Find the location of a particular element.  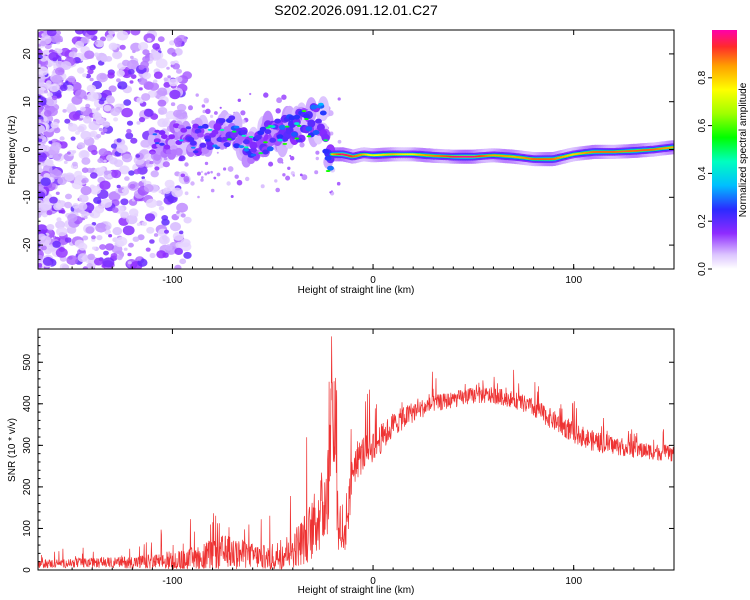

colorbar-tick-label: 0.8 is located at coordinates (702, 77).